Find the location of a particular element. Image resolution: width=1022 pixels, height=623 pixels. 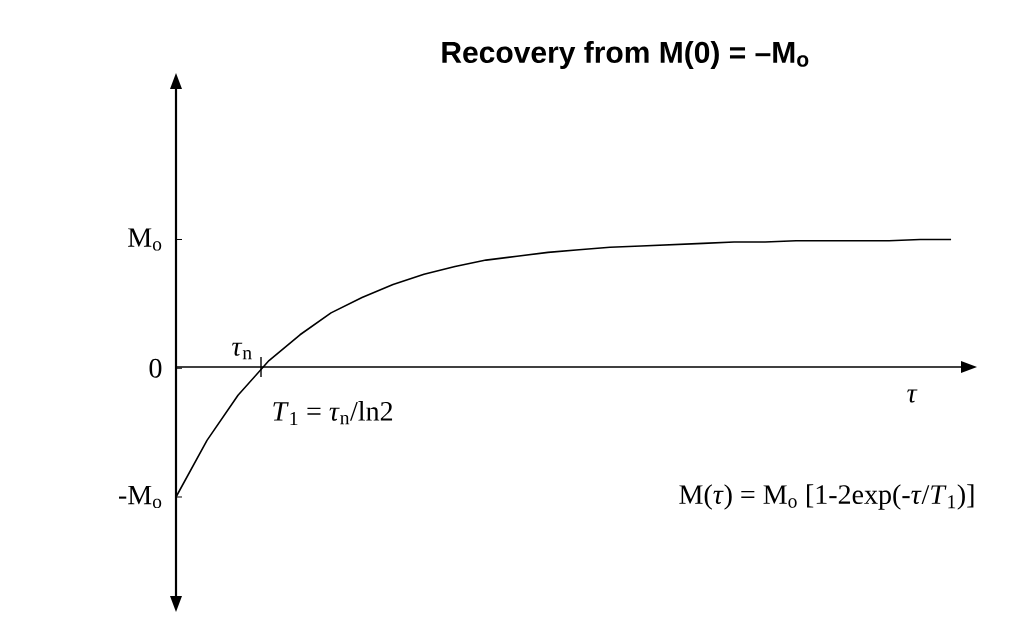

text: -M$_{o}$ is located at coordinates (140, 497).